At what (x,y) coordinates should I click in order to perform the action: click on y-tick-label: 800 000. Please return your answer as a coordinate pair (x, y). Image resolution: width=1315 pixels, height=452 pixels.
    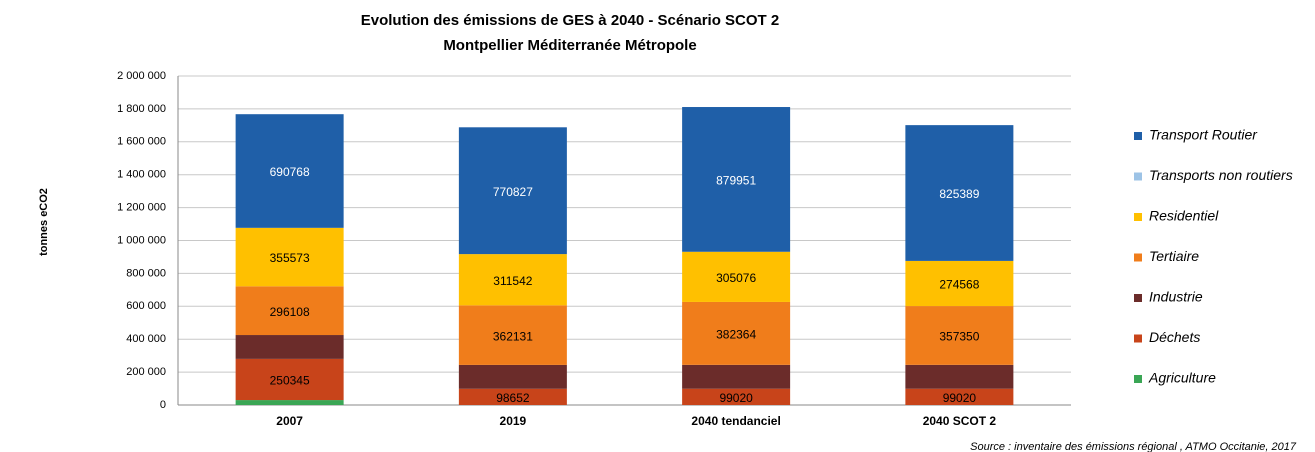
    Looking at the image, I should click on (146, 273).